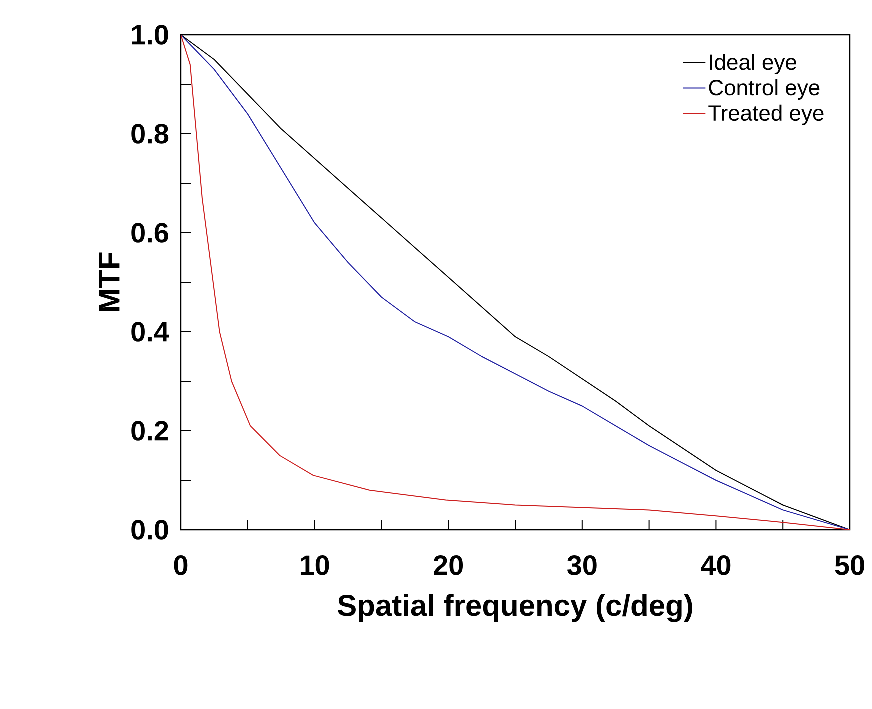 The width and height of the screenshot is (872, 709). Describe the element at coordinates (716, 566) in the screenshot. I see `x-tick-label: 40` at that location.